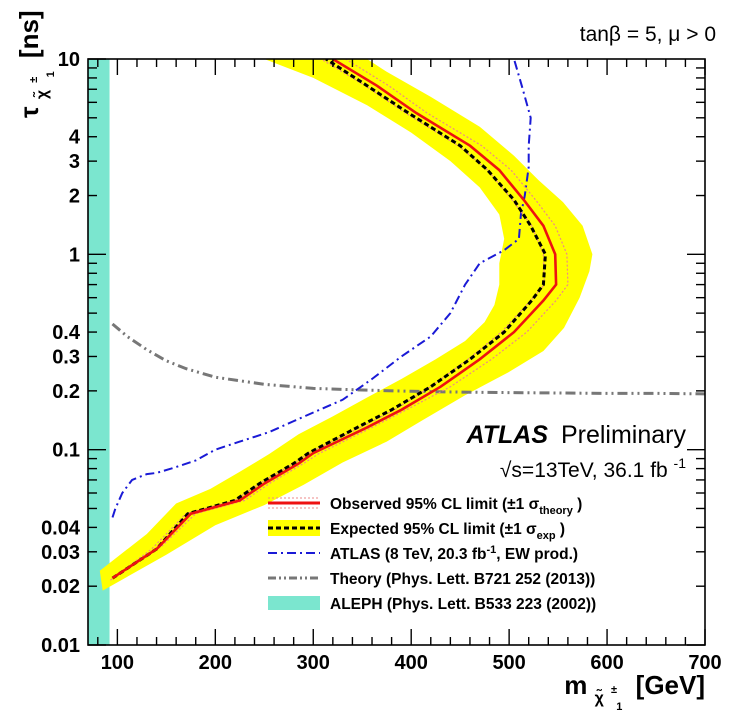 The height and width of the screenshot is (728, 744). Describe the element at coordinates (408, 359) in the screenshot. I see `theory-line` at that location.